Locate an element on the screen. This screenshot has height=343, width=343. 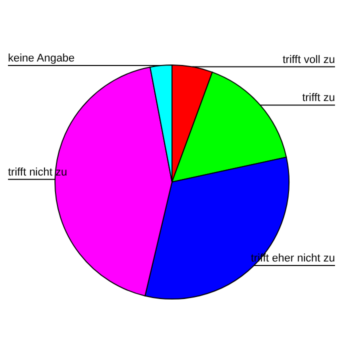
slice-label: trifft eher nicht zu is located at coordinates (292, 258).